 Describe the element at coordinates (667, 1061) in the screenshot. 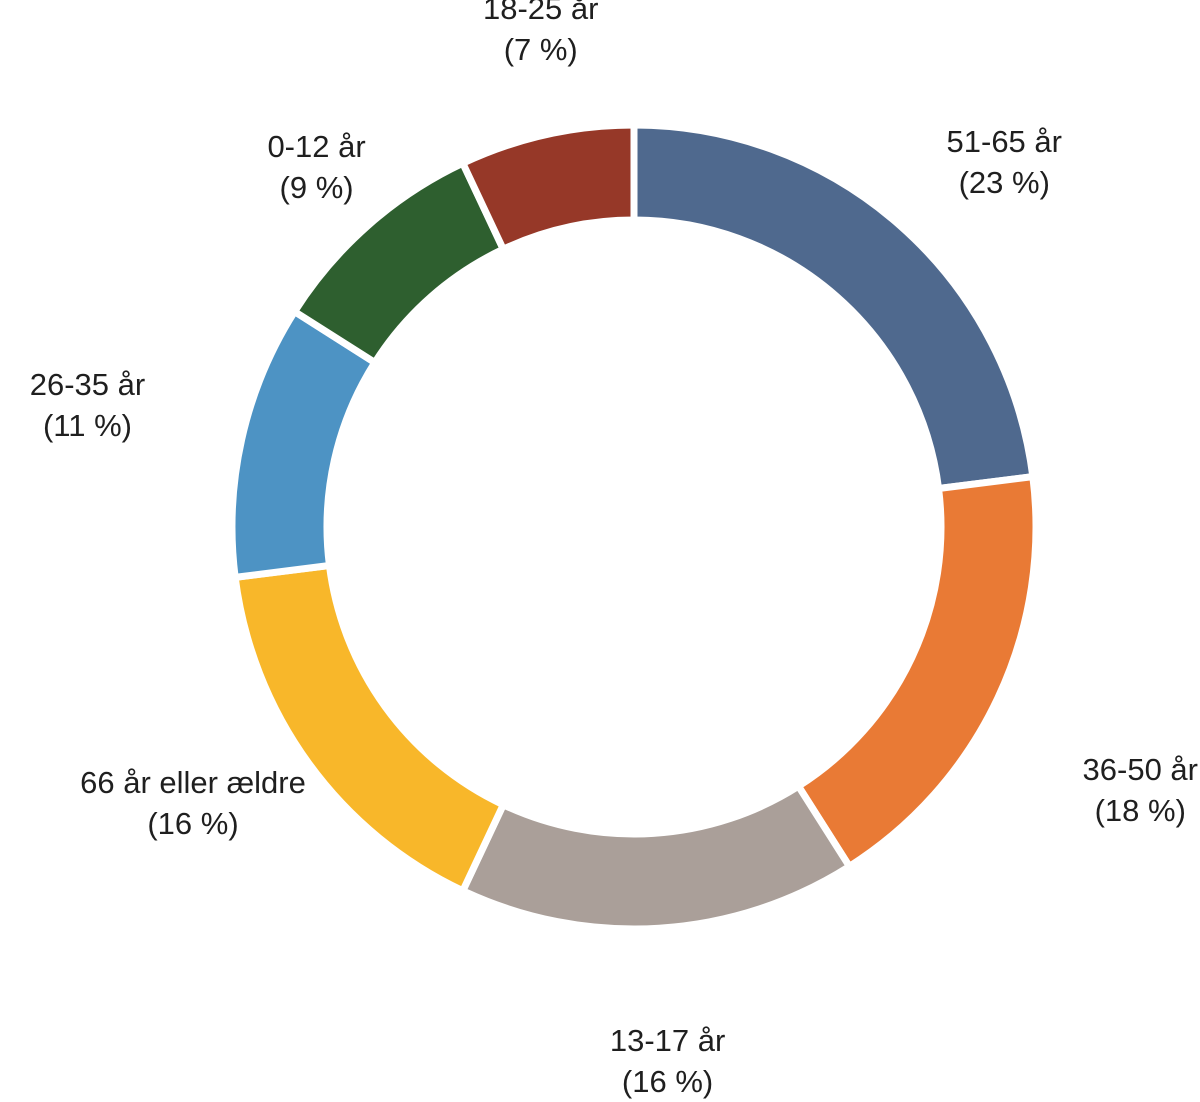

I see `slice-label-13-17: 13-17 år (16 %)` at that location.